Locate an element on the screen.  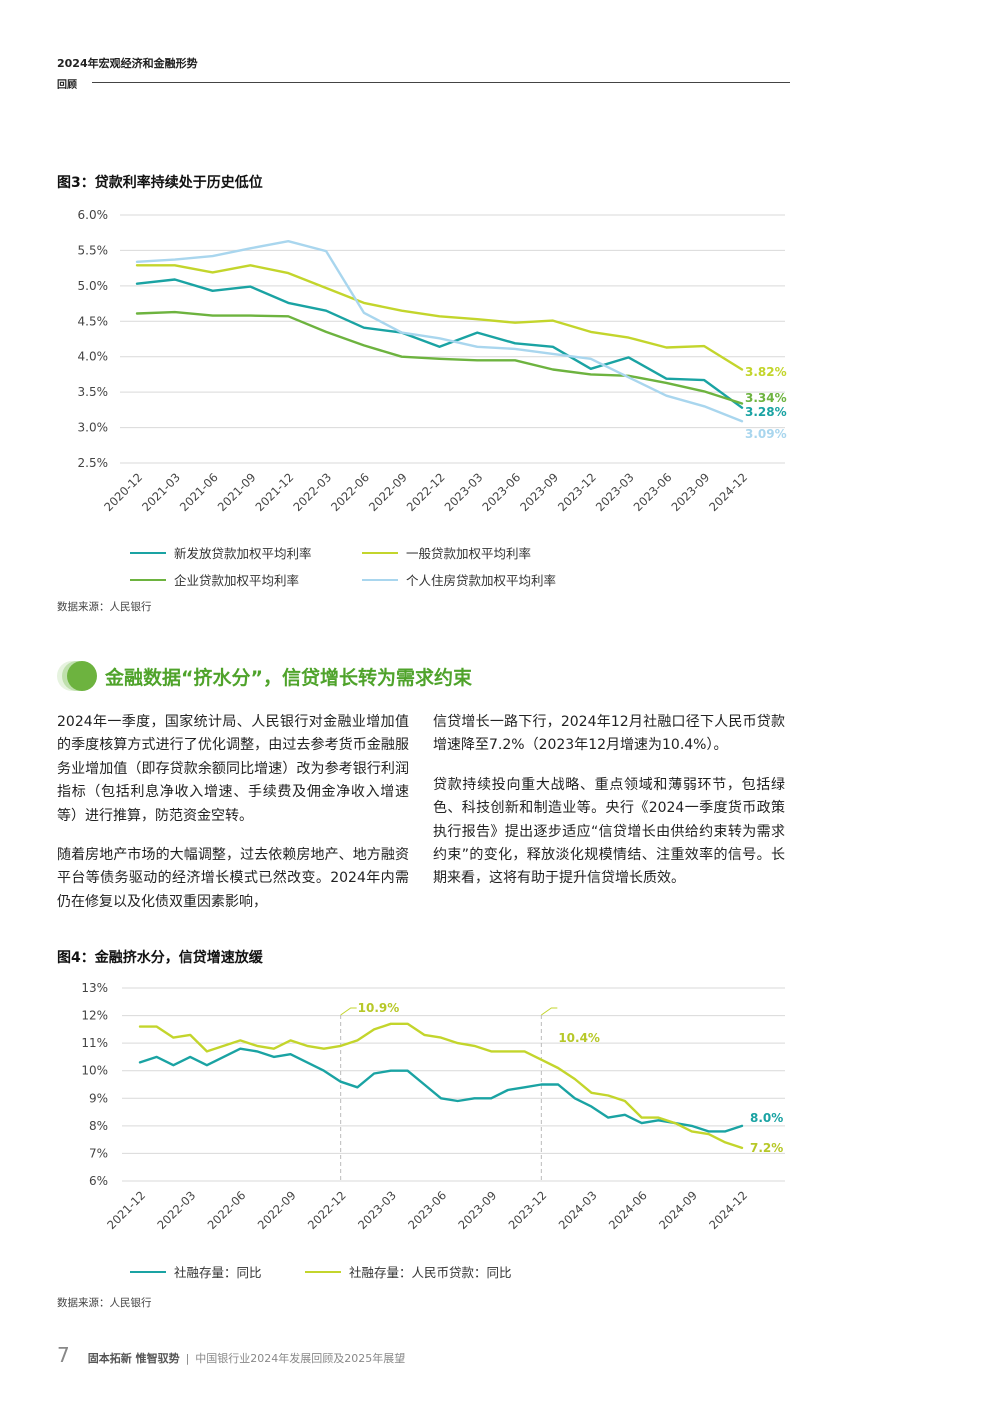
x-tick-label: 2021-12 is located at coordinates (126, 1210).